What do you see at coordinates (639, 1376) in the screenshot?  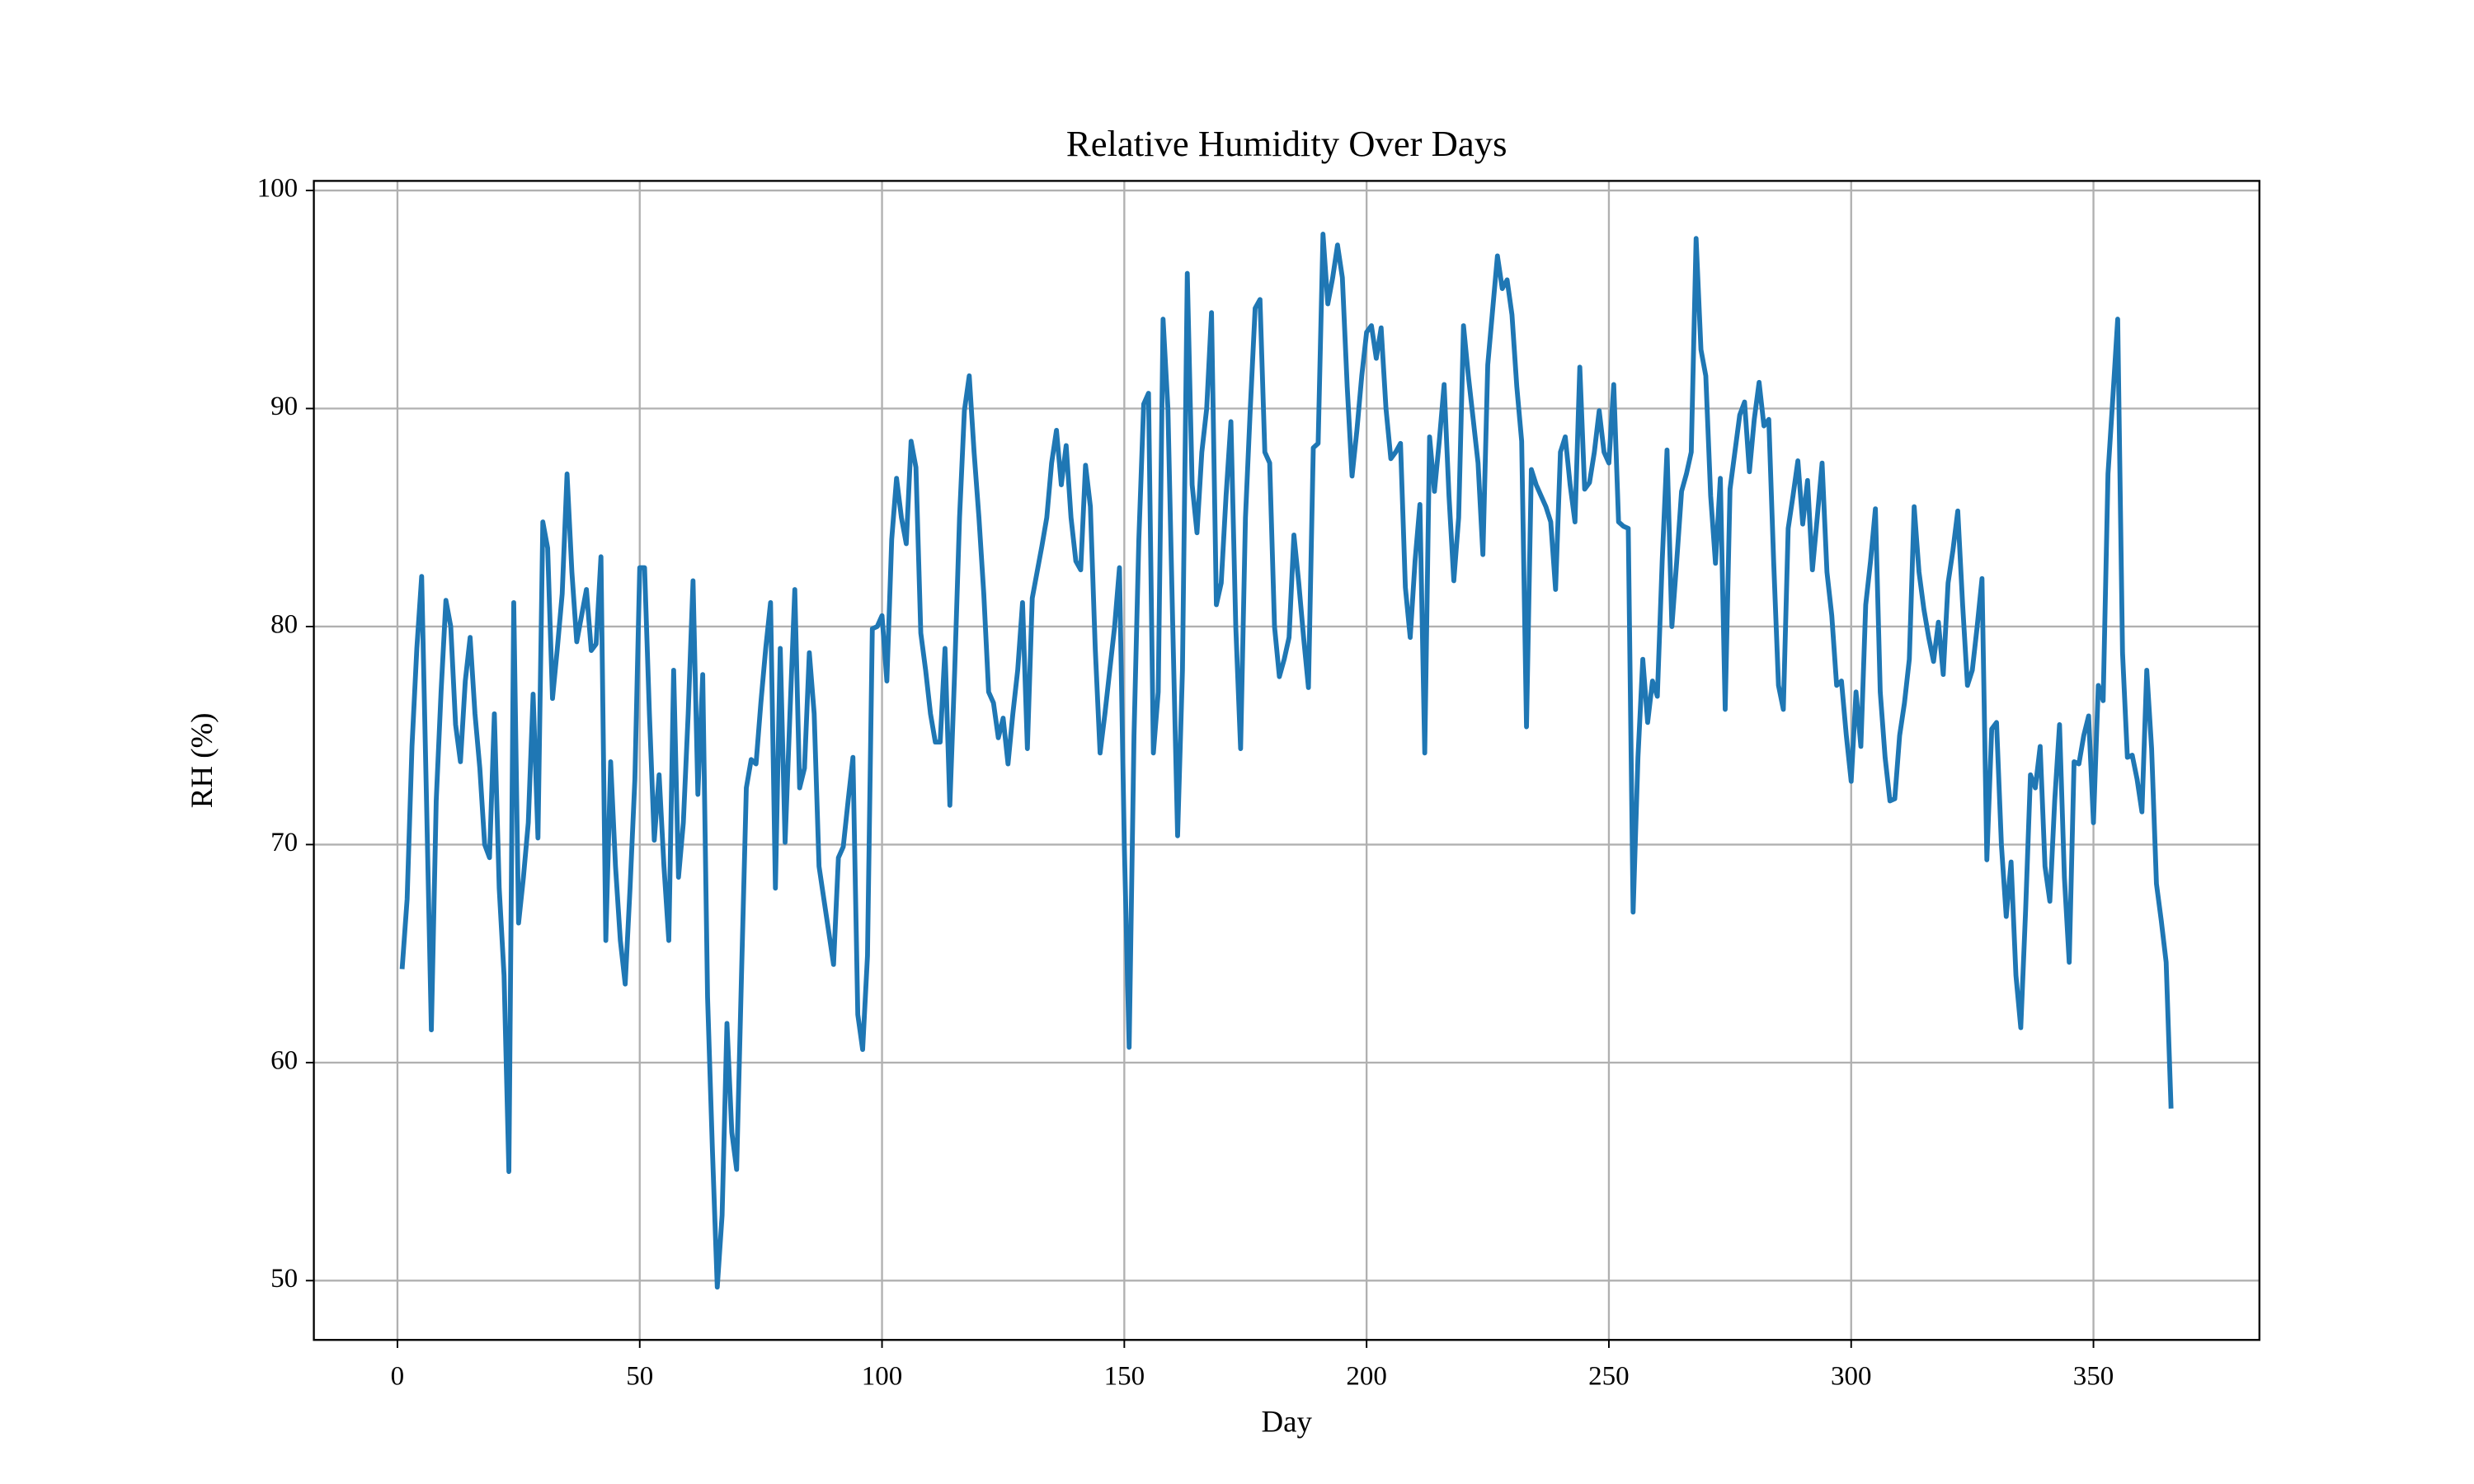 I see `x-tick-label: 50` at bounding box center [639, 1376].